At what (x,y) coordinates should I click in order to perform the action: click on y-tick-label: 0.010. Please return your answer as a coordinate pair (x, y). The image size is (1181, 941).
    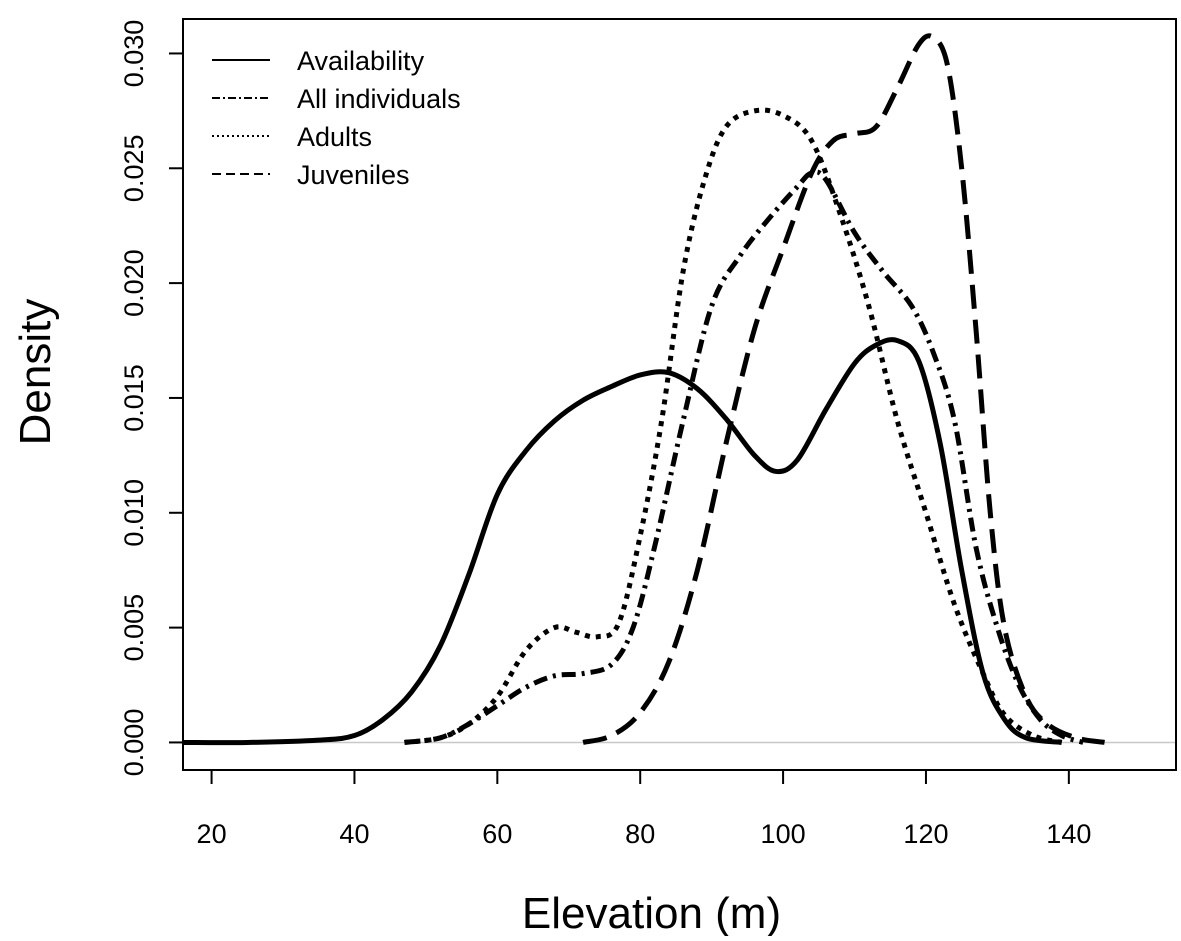
    Looking at the image, I should click on (134, 513).